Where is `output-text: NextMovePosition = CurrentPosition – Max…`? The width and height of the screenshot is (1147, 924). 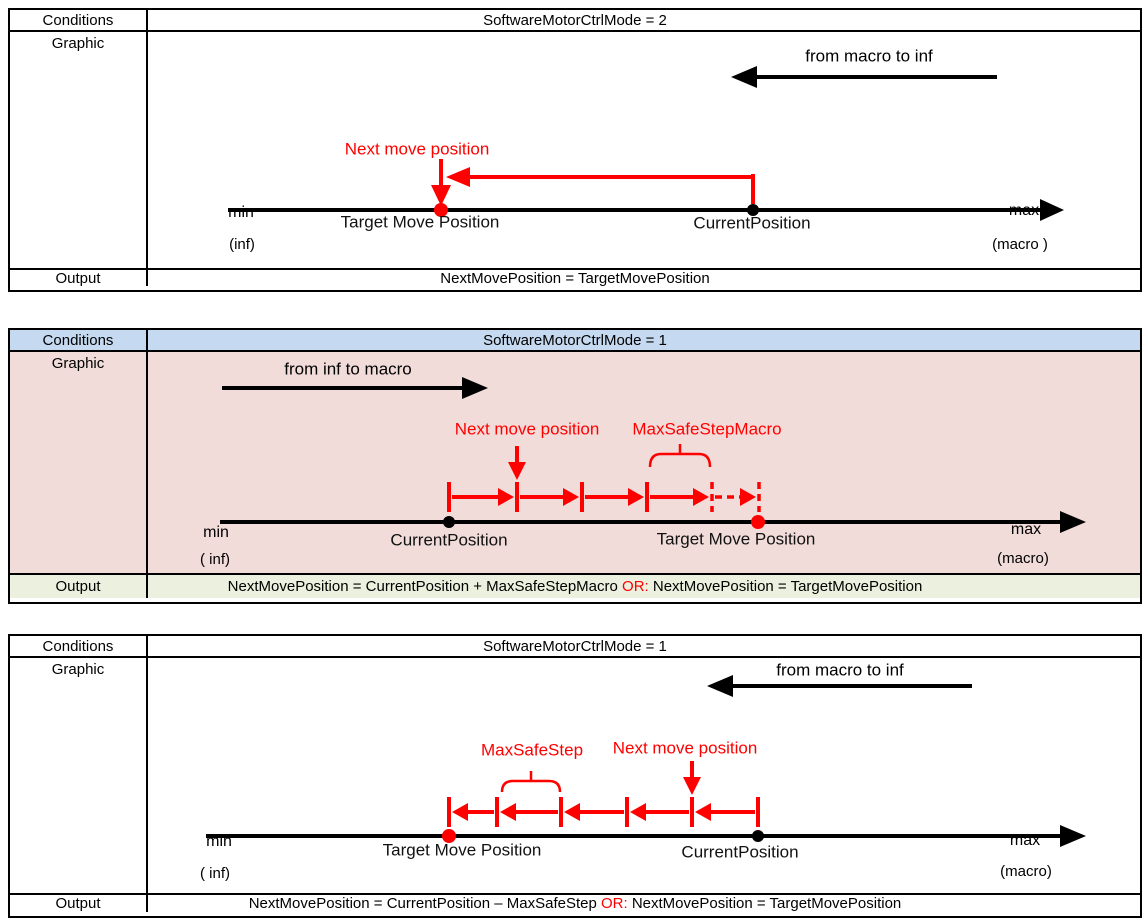 output-text: NextMovePosition = CurrentPosition – Max… is located at coordinates (575, 903).